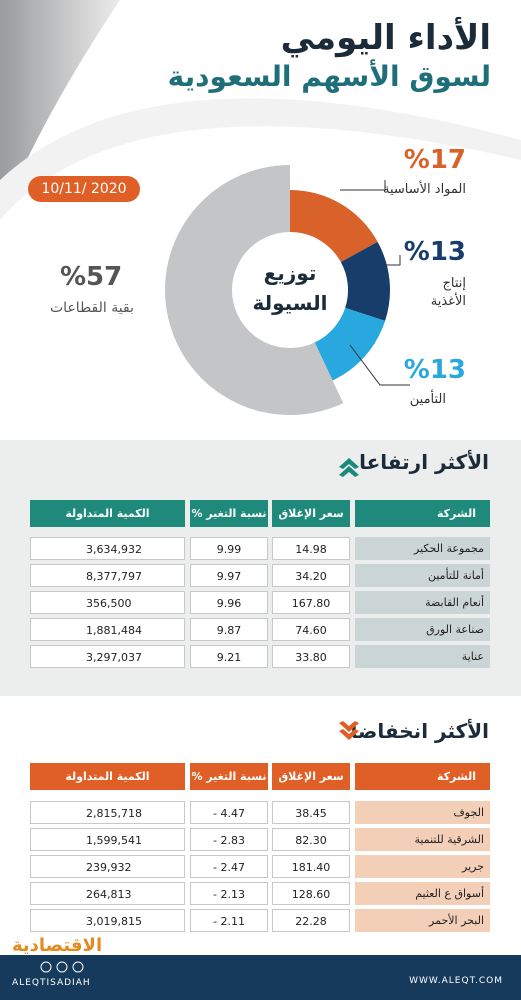 The height and width of the screenshot is (1000, 521). Describe the element at coordinates (329, 76) in the screenshot. I see `subtitle: لسوق الأسهم السعودية` at that location.